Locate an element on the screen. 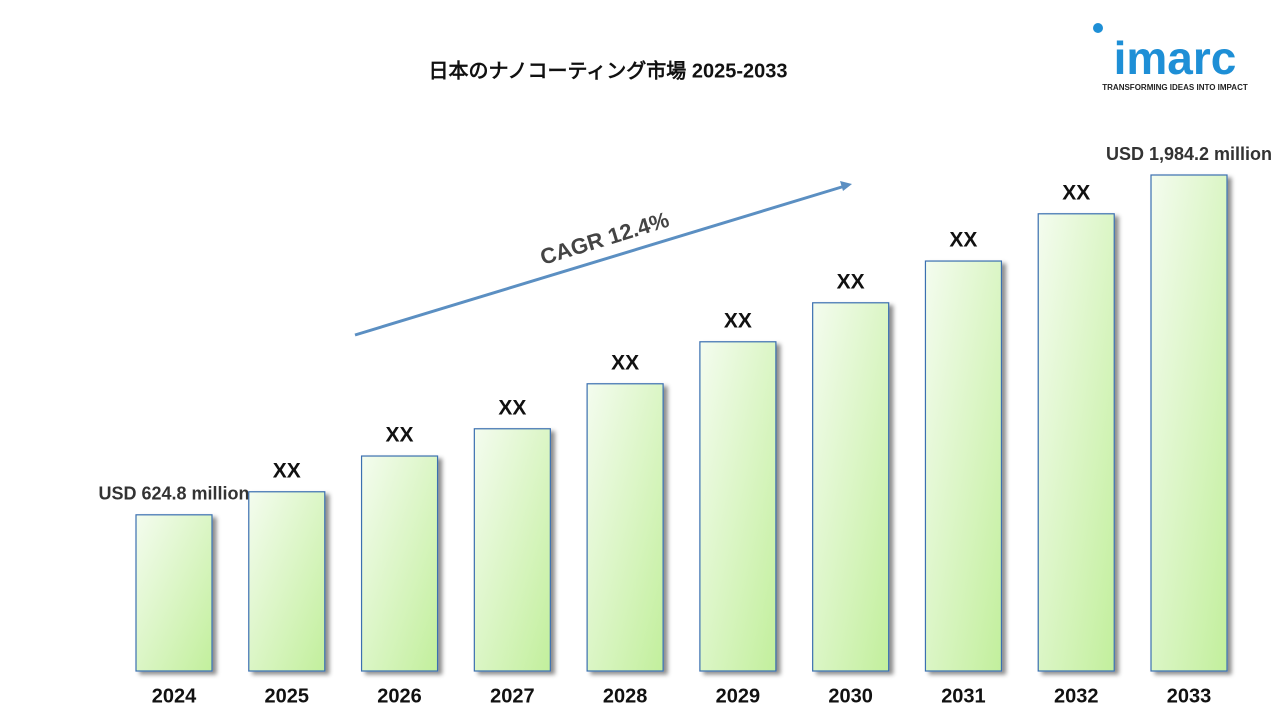  x-tick-label: 2024 is located at coordinates (174, 696).